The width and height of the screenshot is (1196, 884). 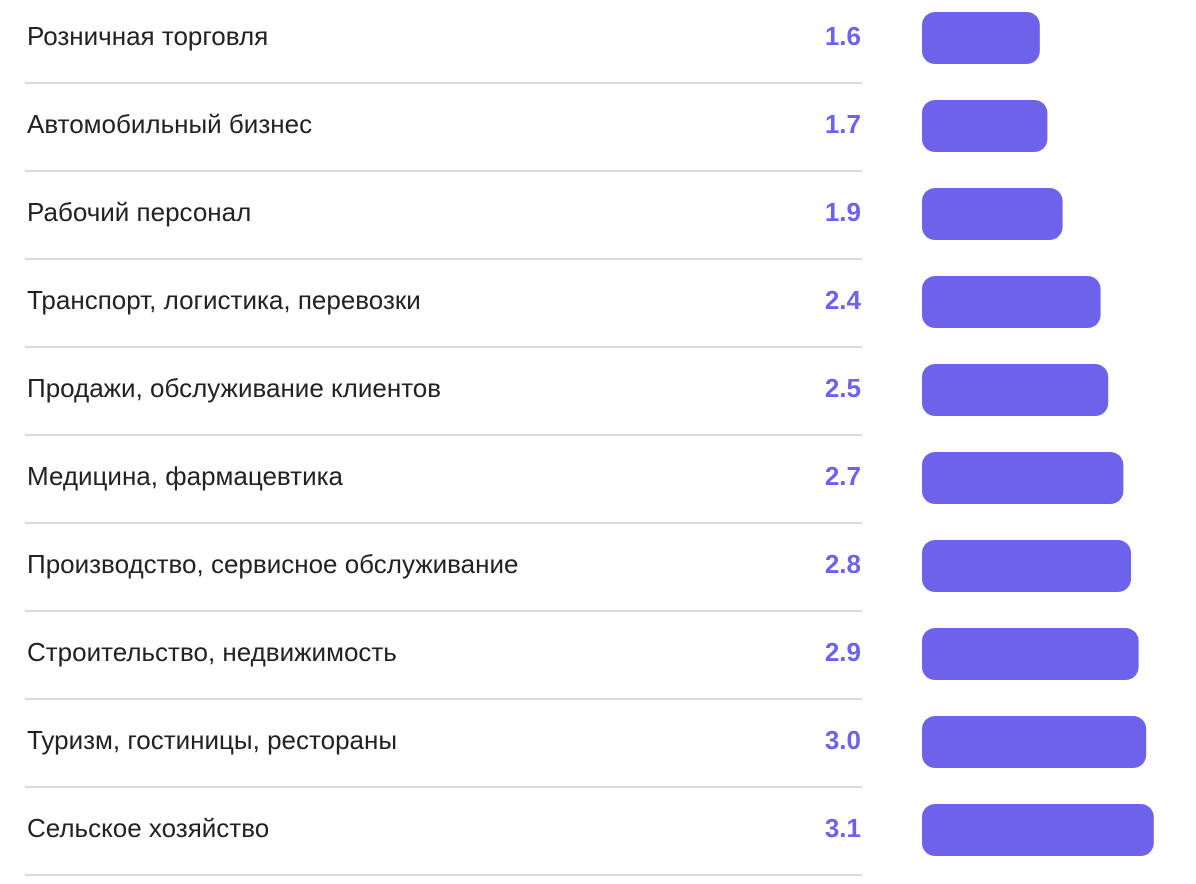 I want to click on value-label: 2.4, so click(x=843, y=300).